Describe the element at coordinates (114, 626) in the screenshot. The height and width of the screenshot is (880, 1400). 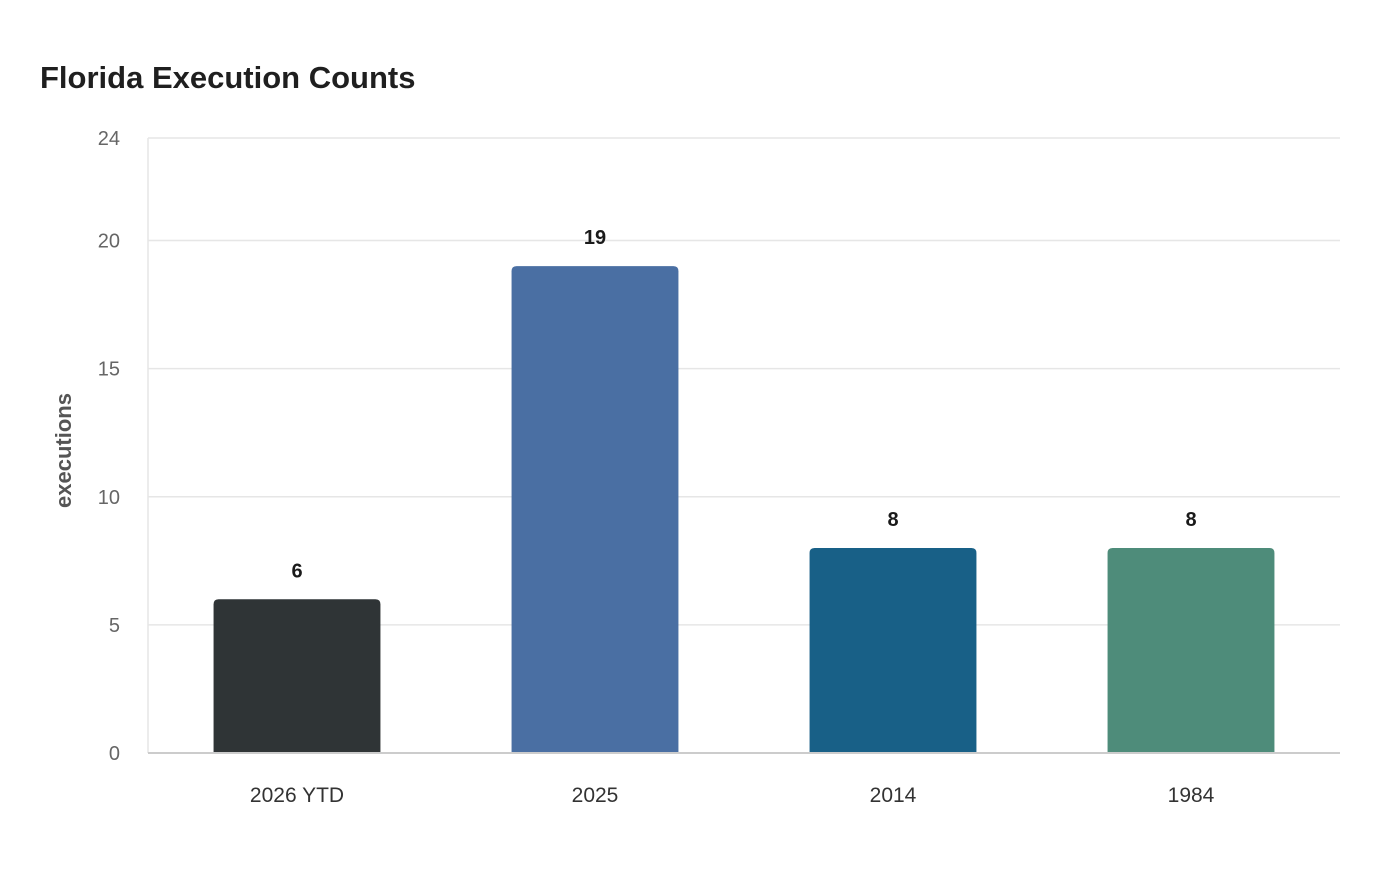
I see `y-tick-label: 5` at that location.